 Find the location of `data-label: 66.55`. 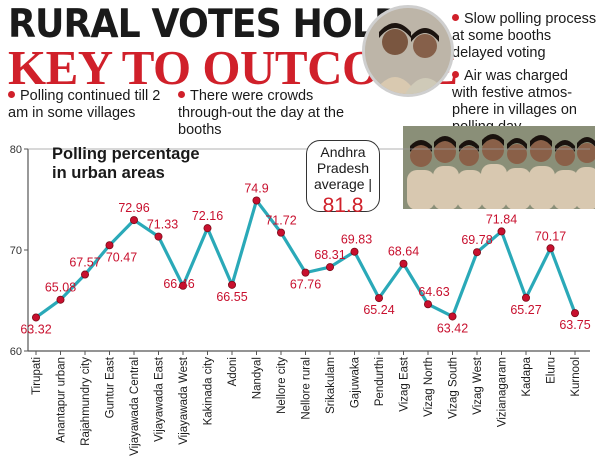

data-label: 66.55 is located at coordinates (231, 297).